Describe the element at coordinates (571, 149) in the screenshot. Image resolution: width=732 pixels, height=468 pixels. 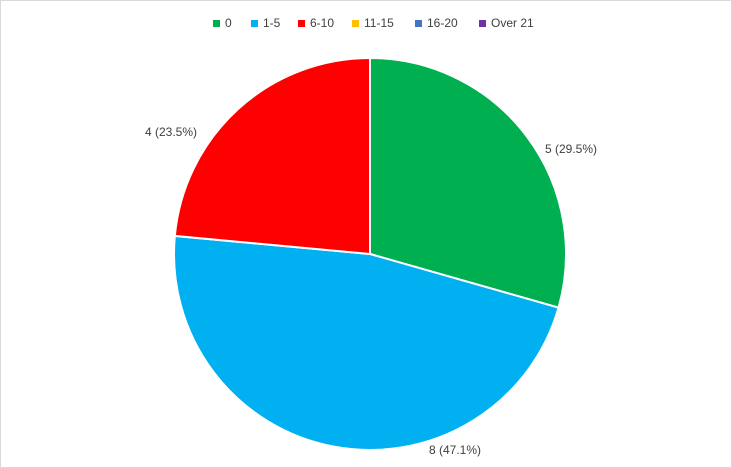
I see `data-label: 5 (29.5%)` at that location.